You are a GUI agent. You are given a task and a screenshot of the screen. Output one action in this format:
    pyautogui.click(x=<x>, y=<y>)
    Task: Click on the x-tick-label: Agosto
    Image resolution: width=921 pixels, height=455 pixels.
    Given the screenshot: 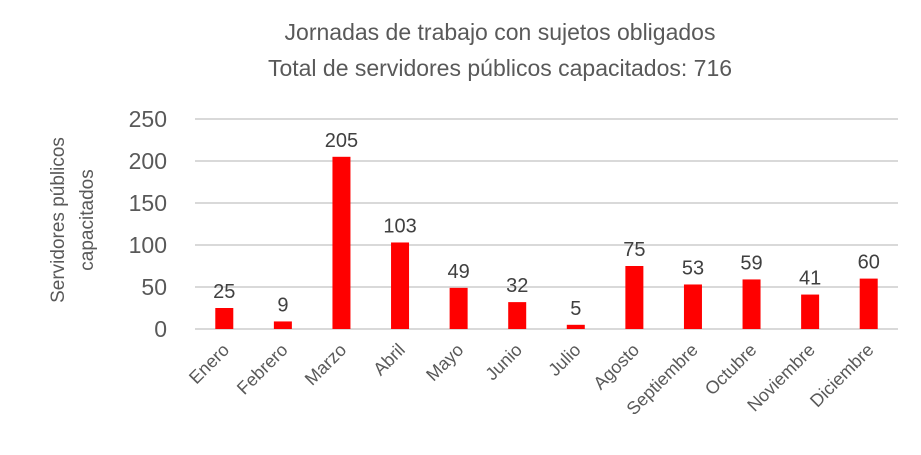 What is the action you would take?
    pyautogui.click(x=616, y=367)
    